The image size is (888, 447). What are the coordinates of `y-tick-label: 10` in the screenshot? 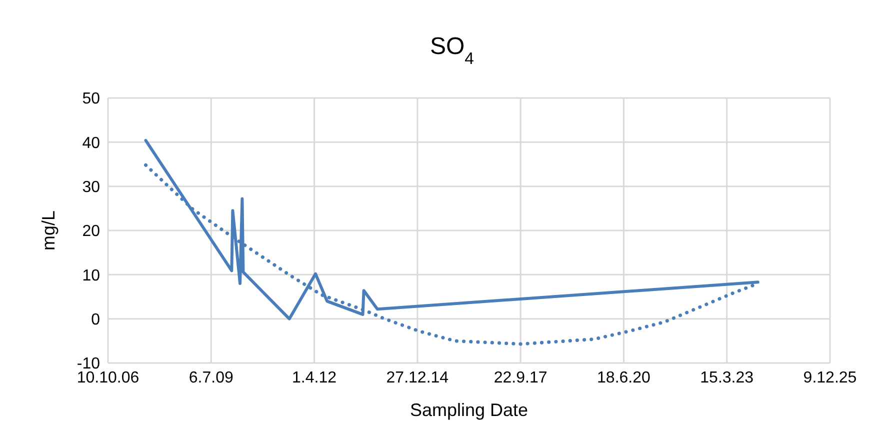 It's located at (91, 275).